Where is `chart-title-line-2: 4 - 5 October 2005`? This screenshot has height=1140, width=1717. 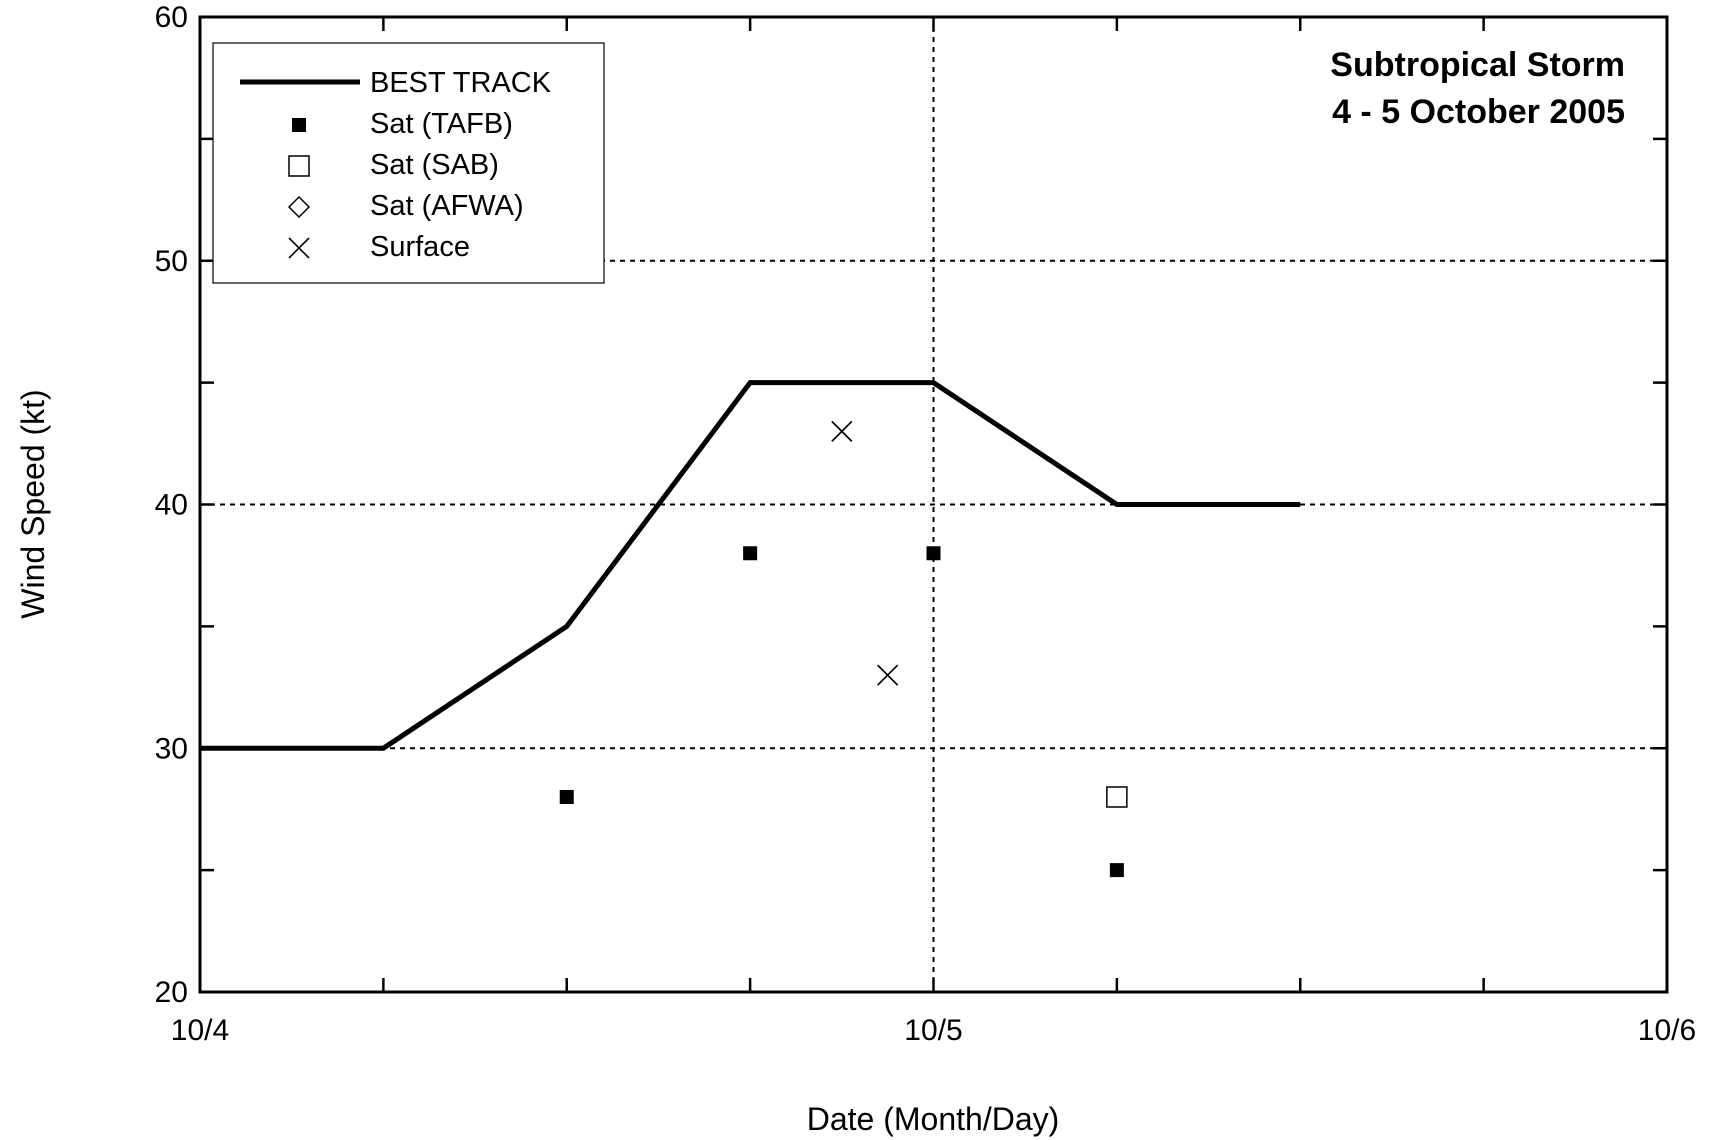 chart-title-line-2: 4 - 5 October 2005 is located at coordinates (1478, 112).